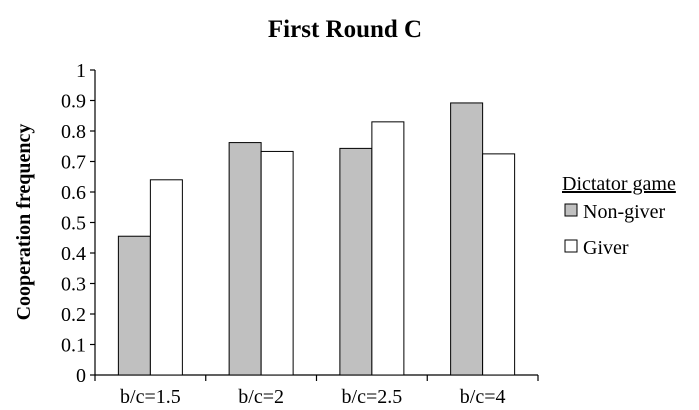  What do you see at coordinates (483, 397) in the screenshot?
I see `x-tick-label: b/c=4` at bounding box center [483, 397].